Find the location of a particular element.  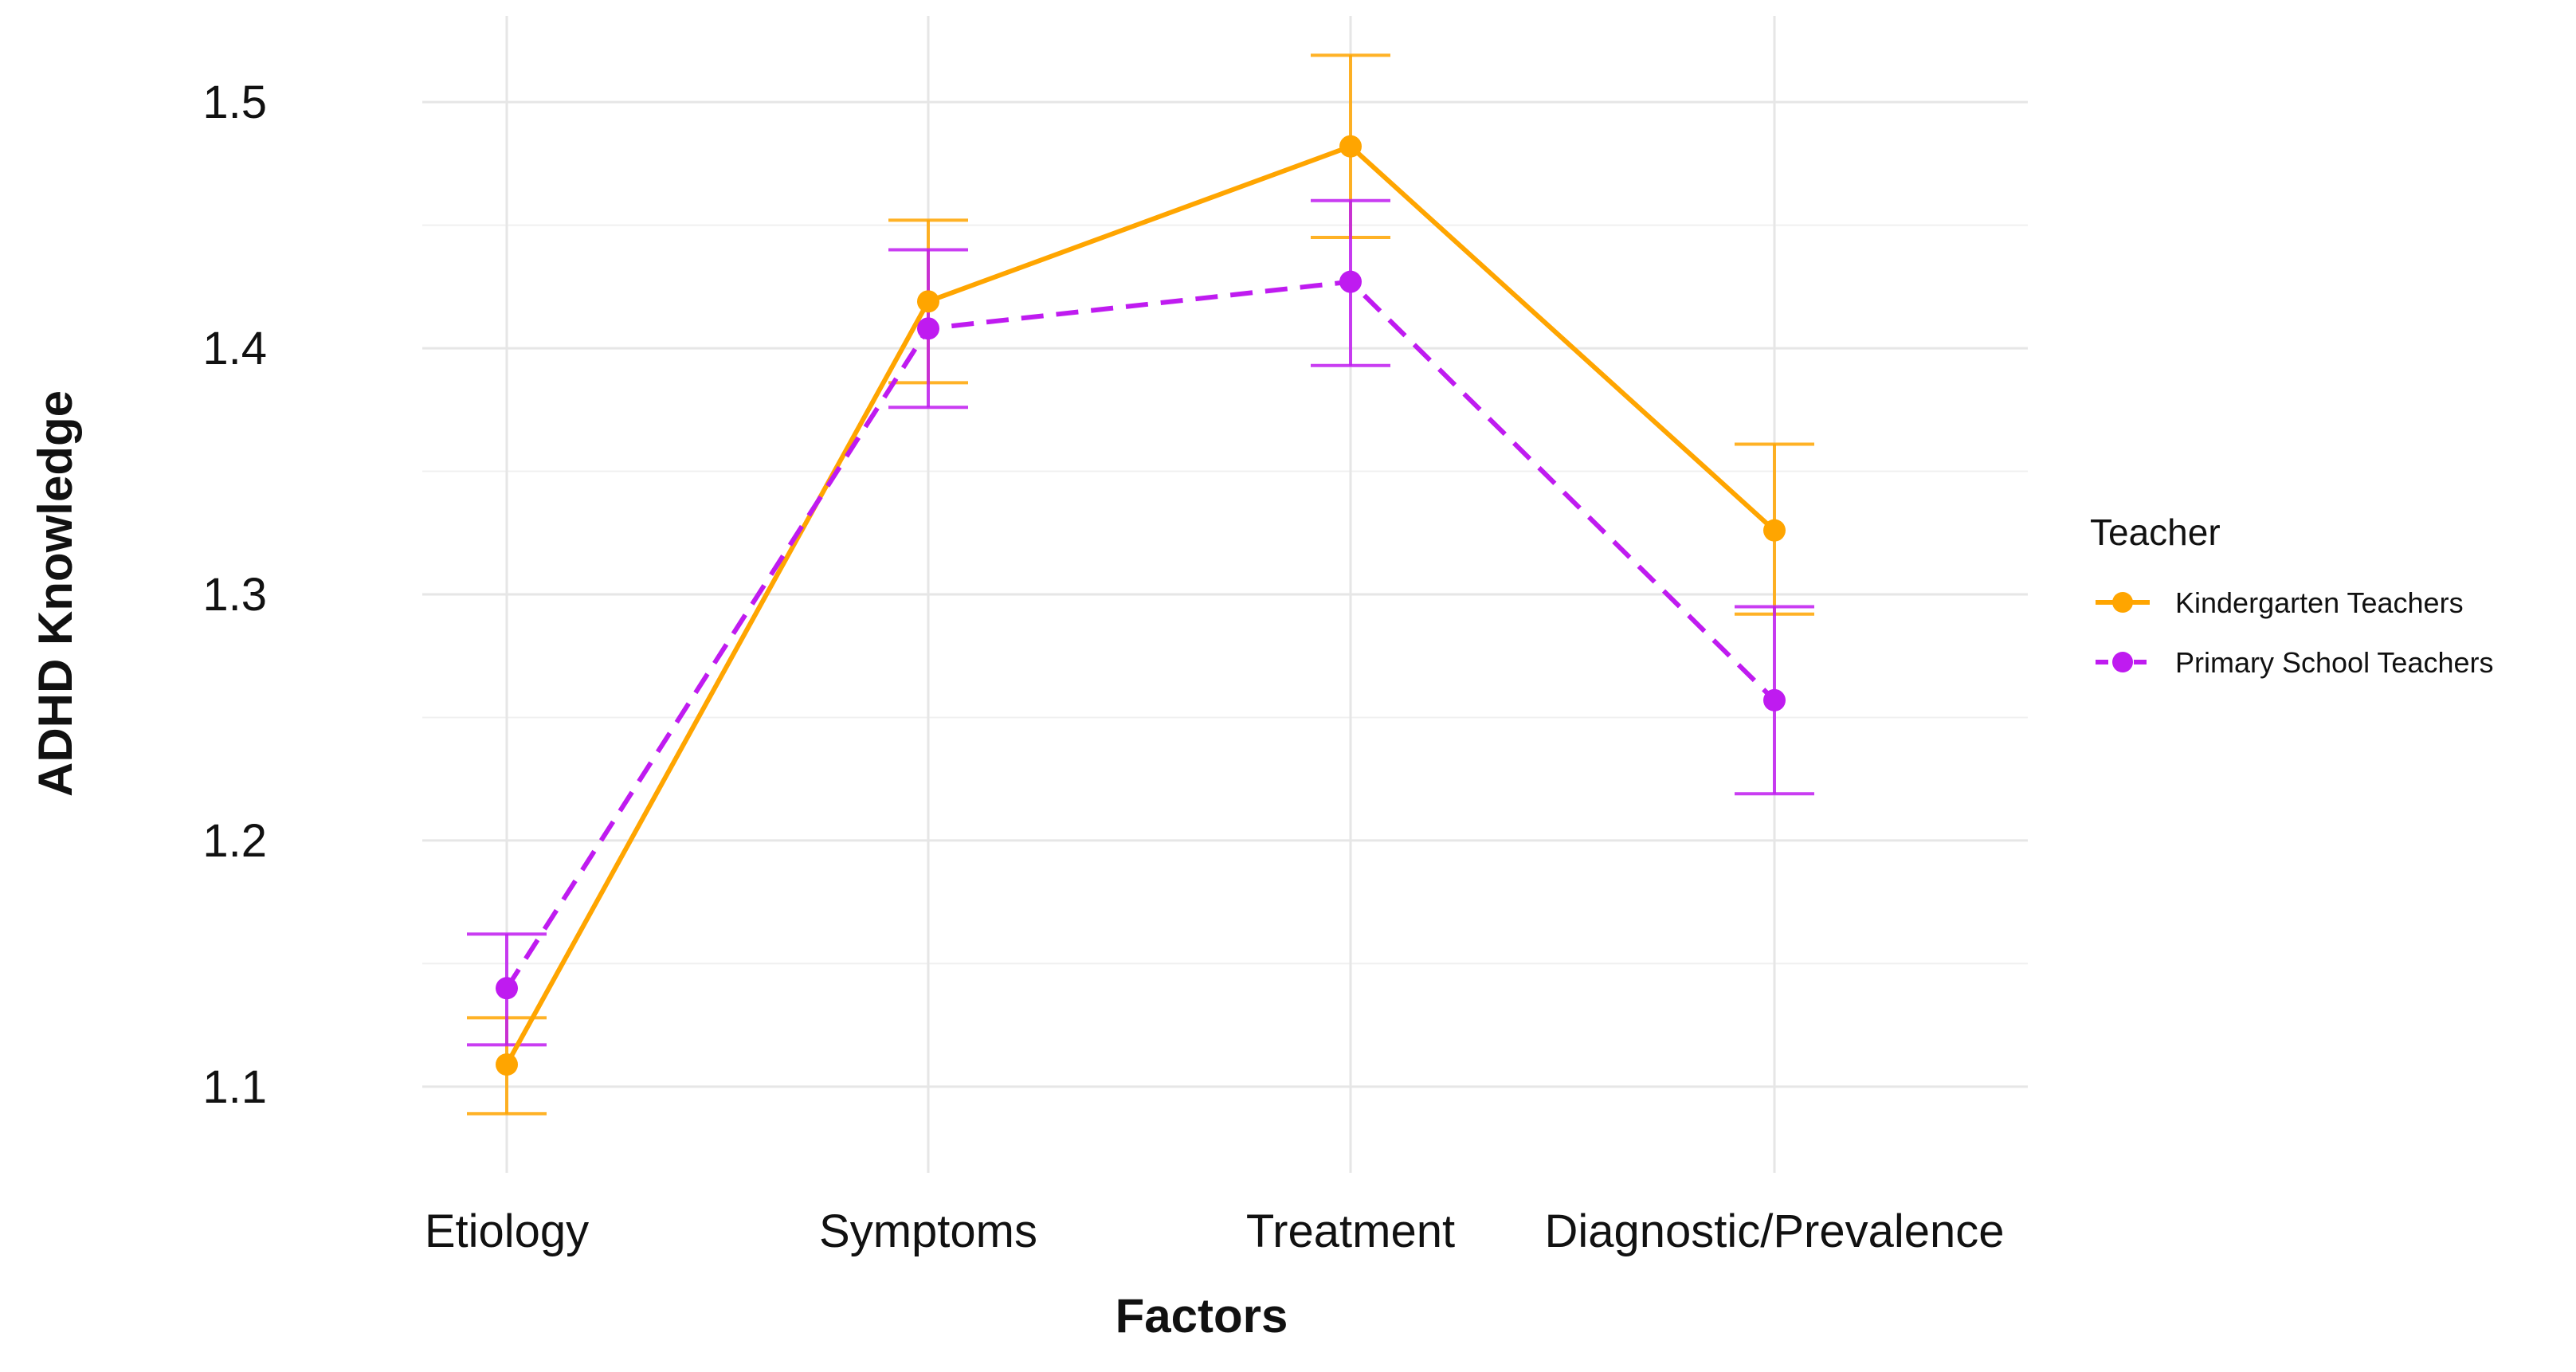

x-tick-label: Etiology is located at coordinates (507, 1231).